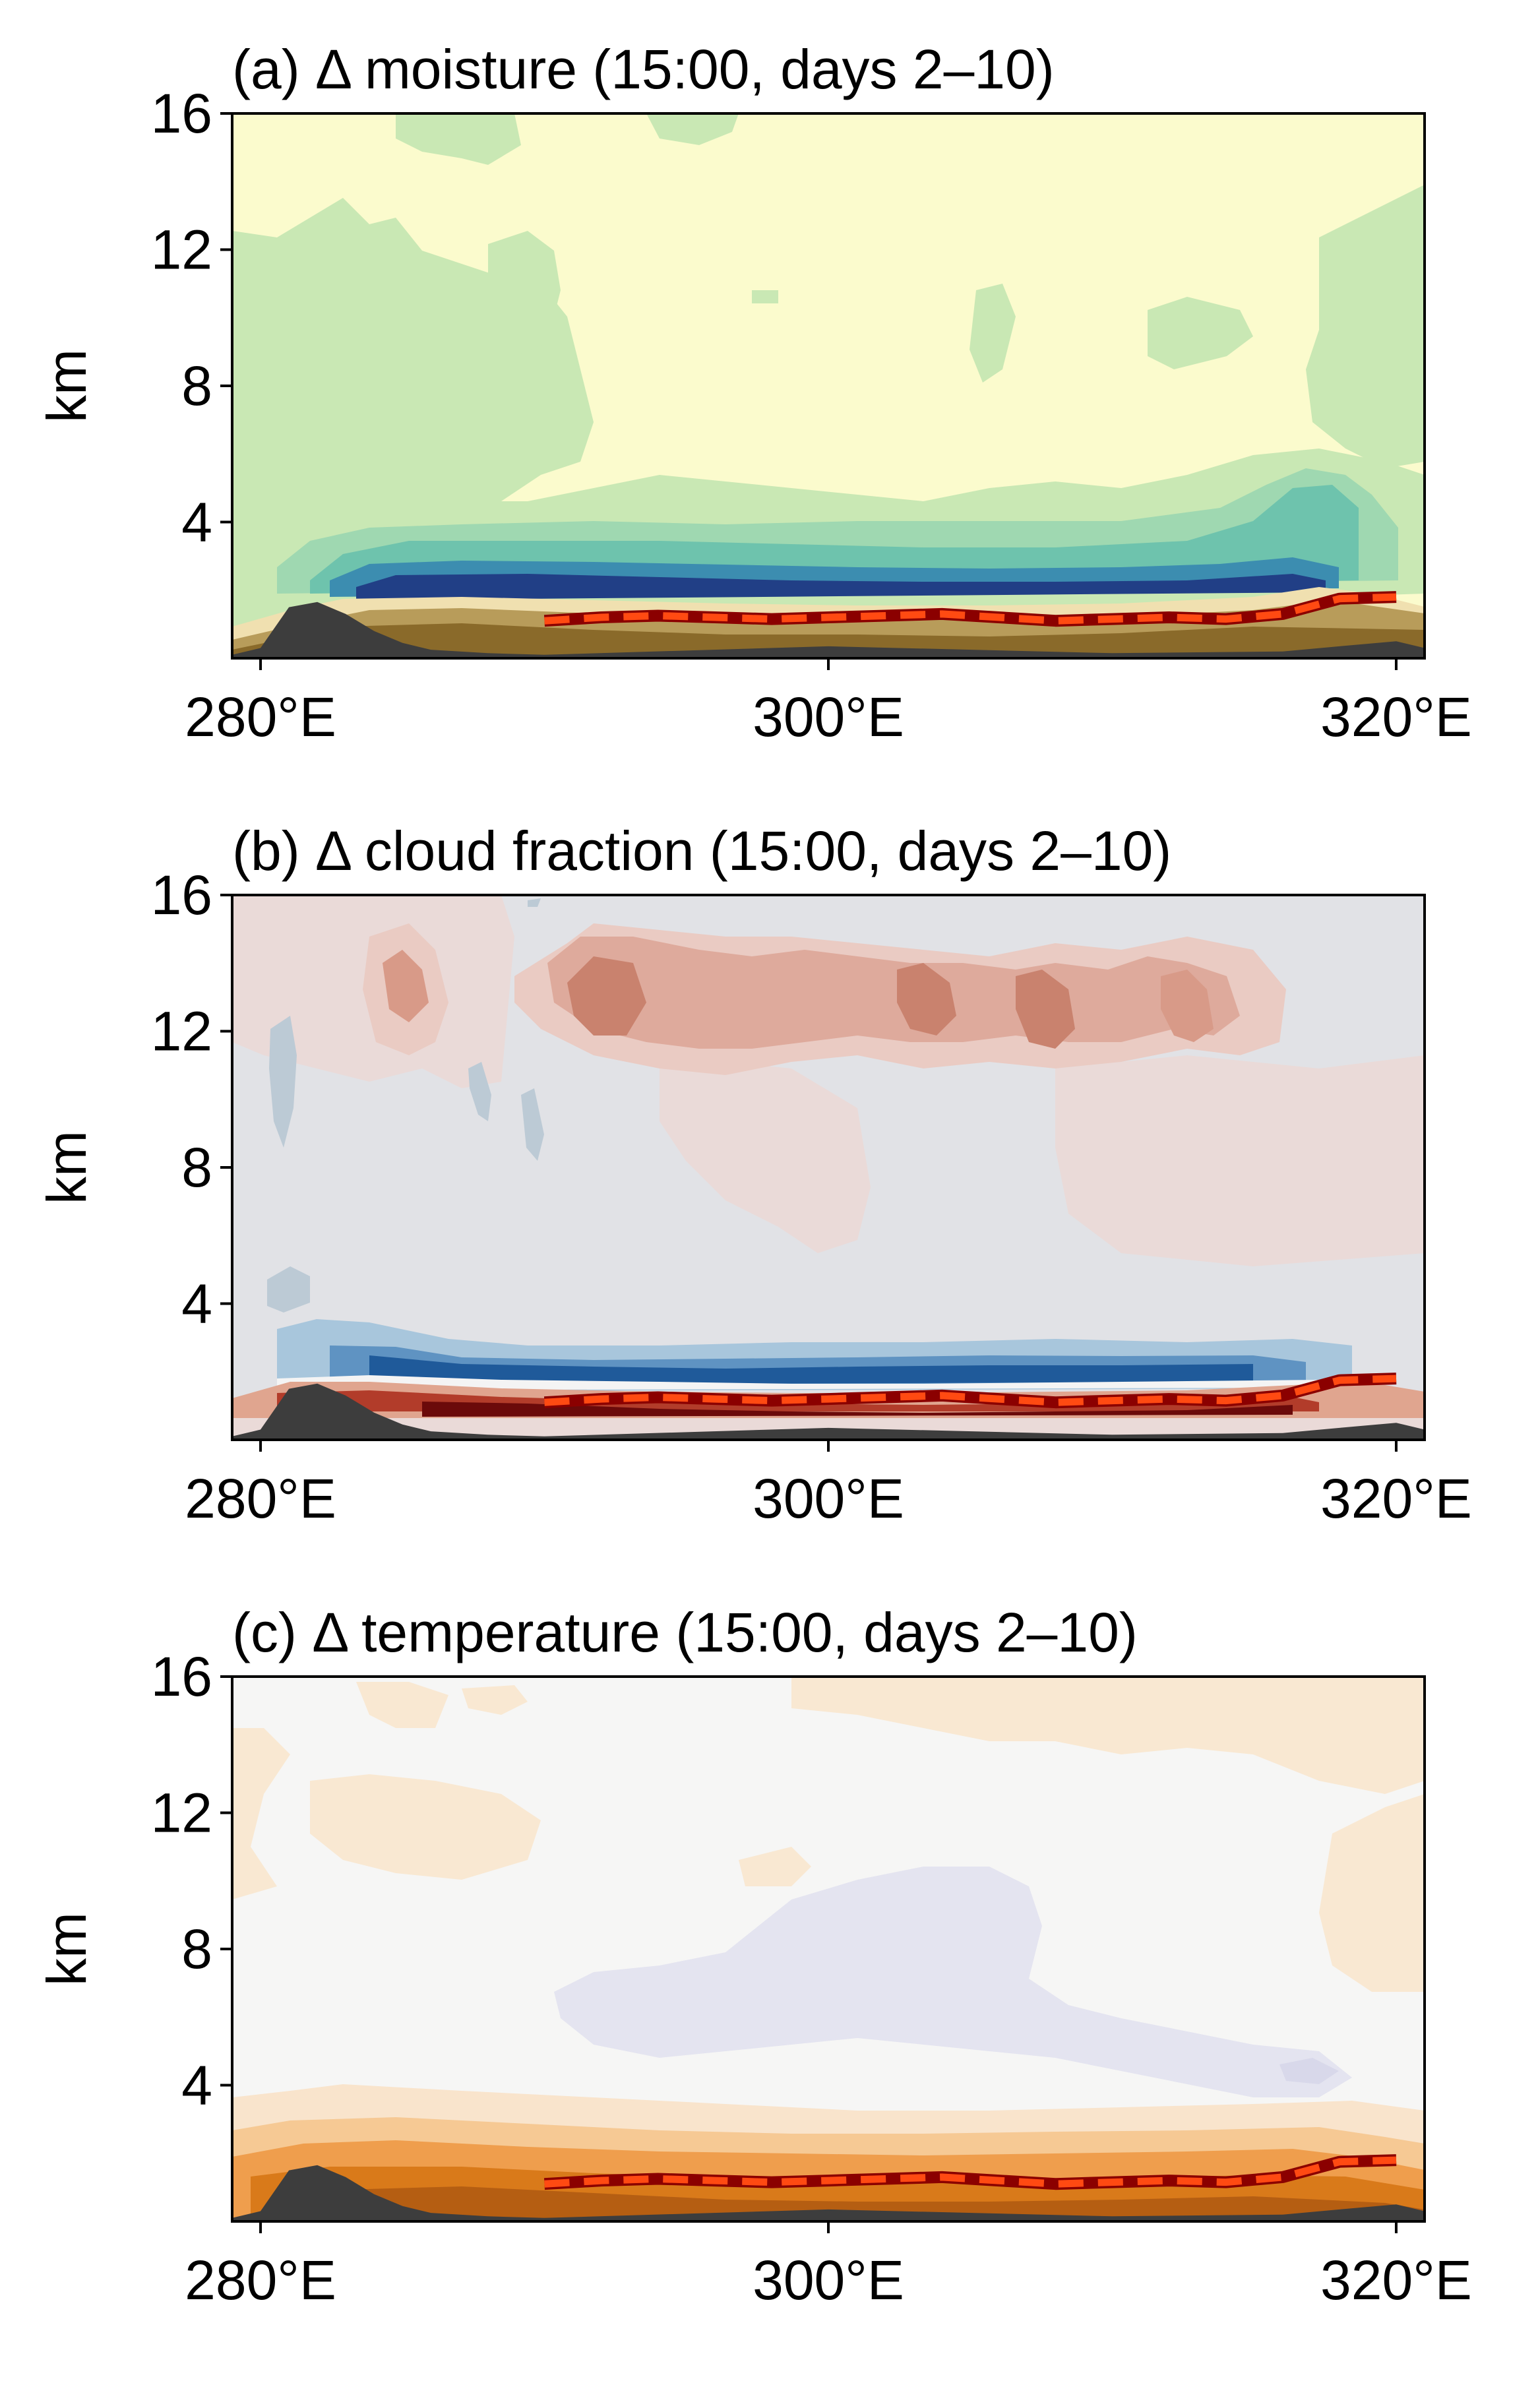 The height and width of the screenshot is (2381, 1540). What do you see at coordinates (857, 1409) in the screenshot?
I see `panel-b-cloud-low-red` at bounding box center [857, 1409].